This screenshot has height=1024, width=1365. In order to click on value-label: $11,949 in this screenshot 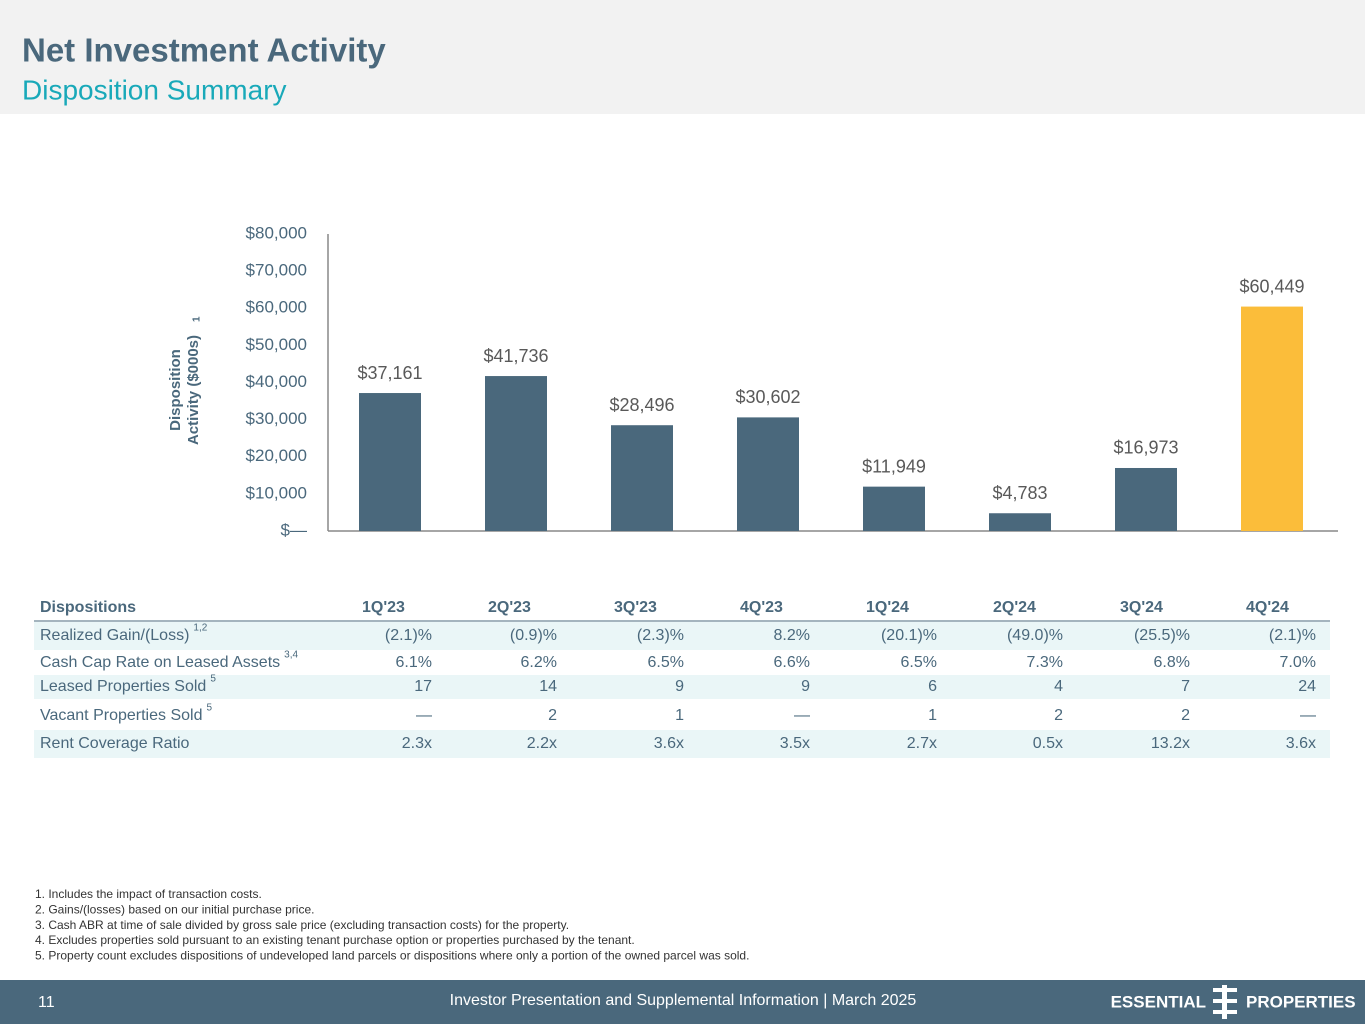, I will do `click(894, 466)`.